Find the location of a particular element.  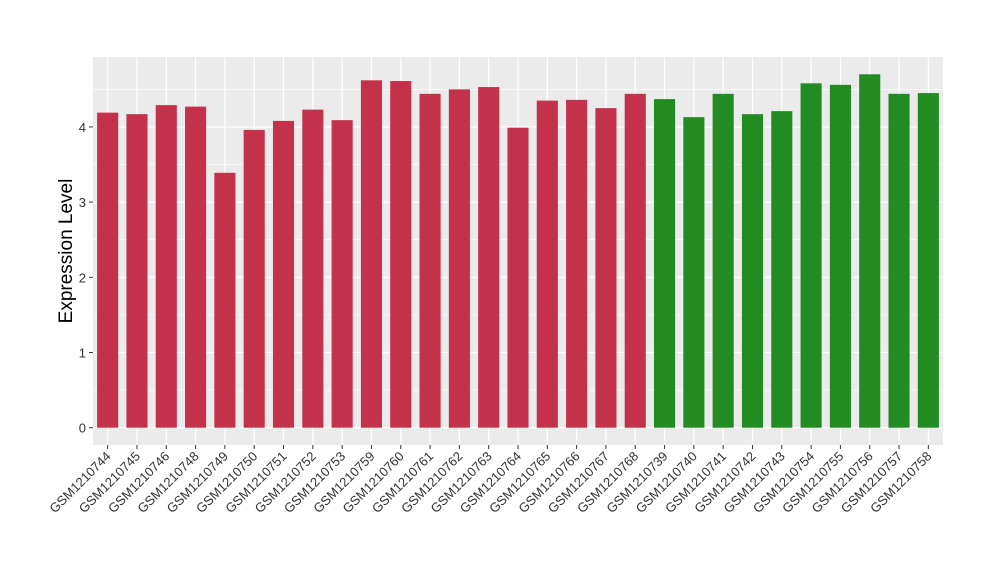

bar-GSM1210759 is located at coordinates (371, 254).